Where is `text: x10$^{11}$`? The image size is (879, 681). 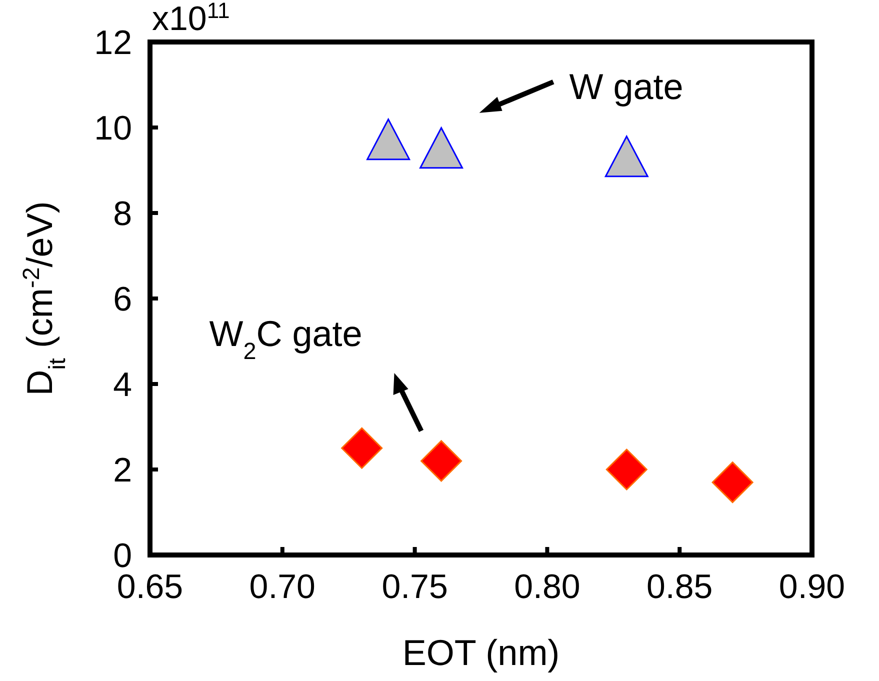 text: x10$^{11}$ is located at coordinates (191, 19).